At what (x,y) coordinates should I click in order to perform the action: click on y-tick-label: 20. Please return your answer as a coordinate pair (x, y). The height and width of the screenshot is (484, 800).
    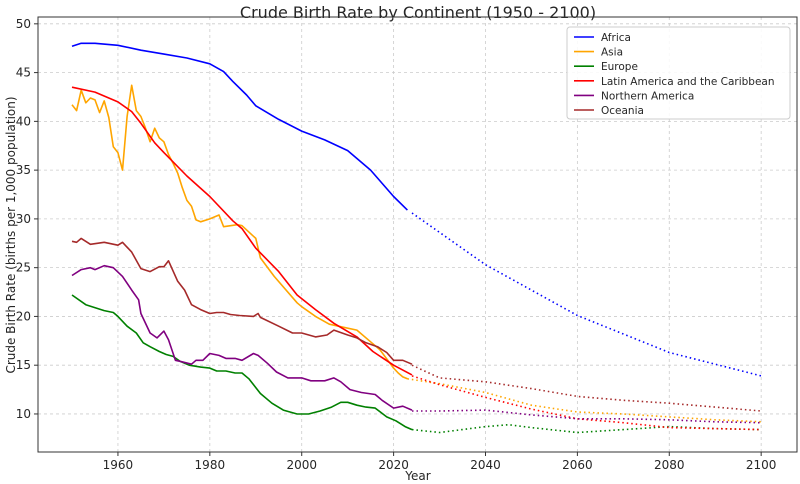
    Looking at the image, I should click on (23, 316).